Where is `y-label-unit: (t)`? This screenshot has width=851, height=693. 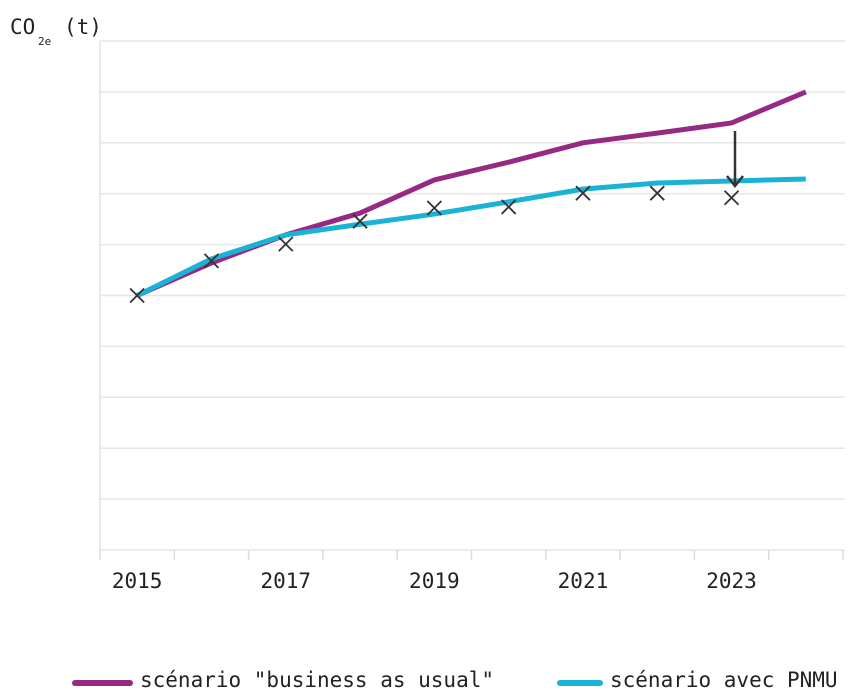
y-label-unit: (t) is located at coordinates (83, 27).